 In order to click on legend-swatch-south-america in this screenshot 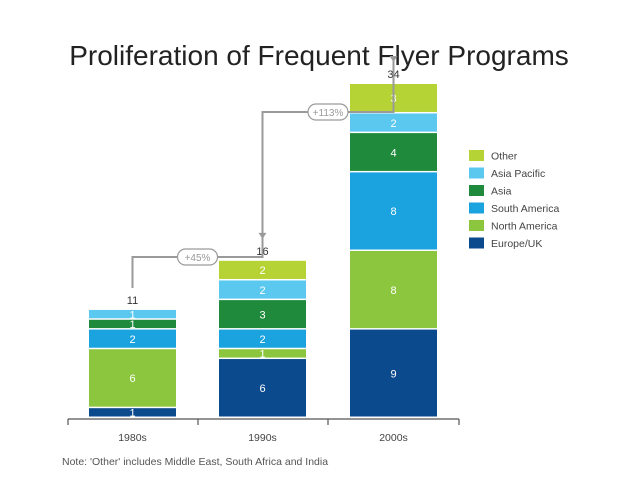, I will do `click(476, 208)`.